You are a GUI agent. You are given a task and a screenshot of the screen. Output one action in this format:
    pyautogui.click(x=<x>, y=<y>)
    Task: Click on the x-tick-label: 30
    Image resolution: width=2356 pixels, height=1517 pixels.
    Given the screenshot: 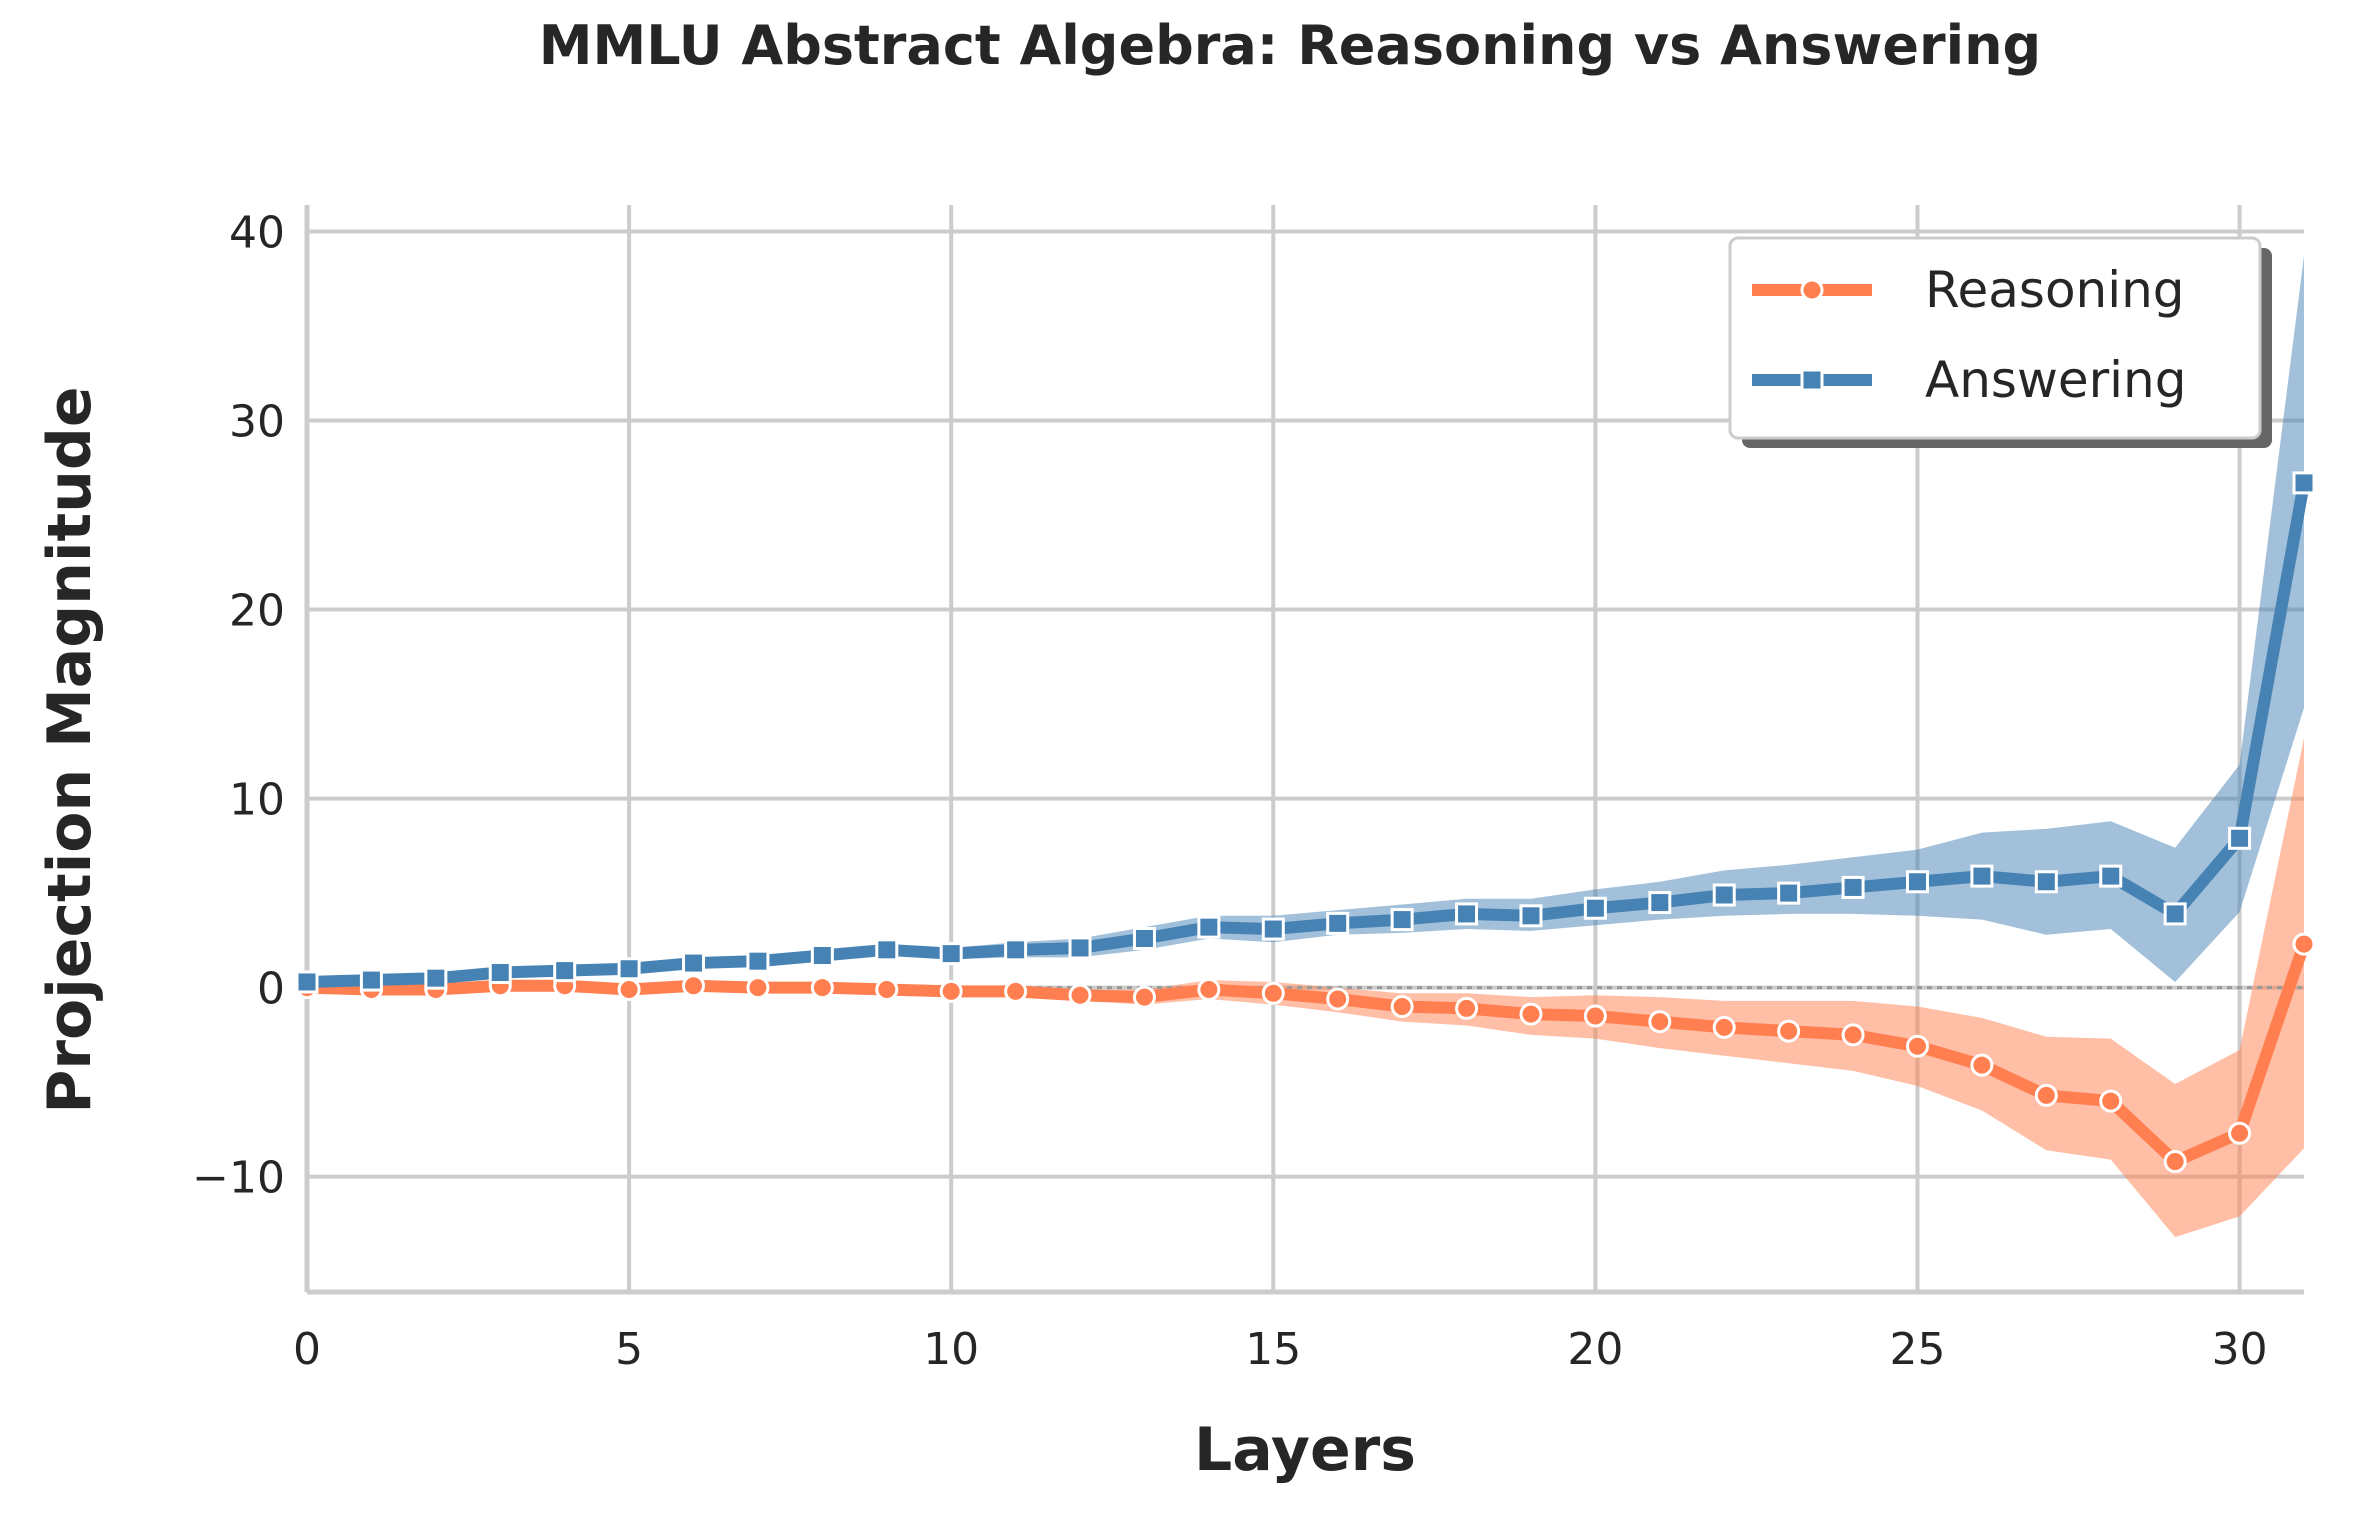 What is the action you would take?
    pyautogui.click(x=2240, y=1349)
    